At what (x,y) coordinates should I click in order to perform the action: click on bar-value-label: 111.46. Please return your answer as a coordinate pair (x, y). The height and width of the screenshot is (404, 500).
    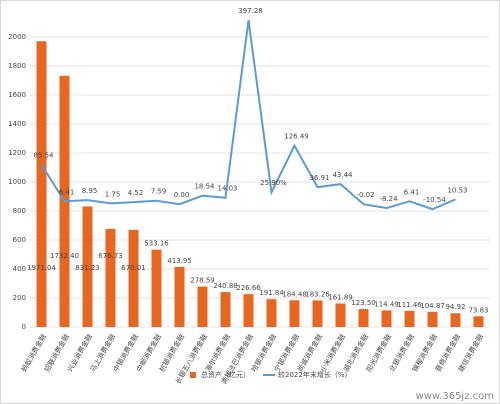
    Looking at the image, I should click on (409, 305).